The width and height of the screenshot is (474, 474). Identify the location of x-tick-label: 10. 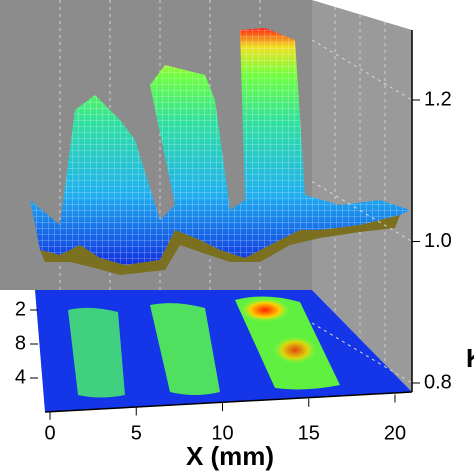
(222, 433).